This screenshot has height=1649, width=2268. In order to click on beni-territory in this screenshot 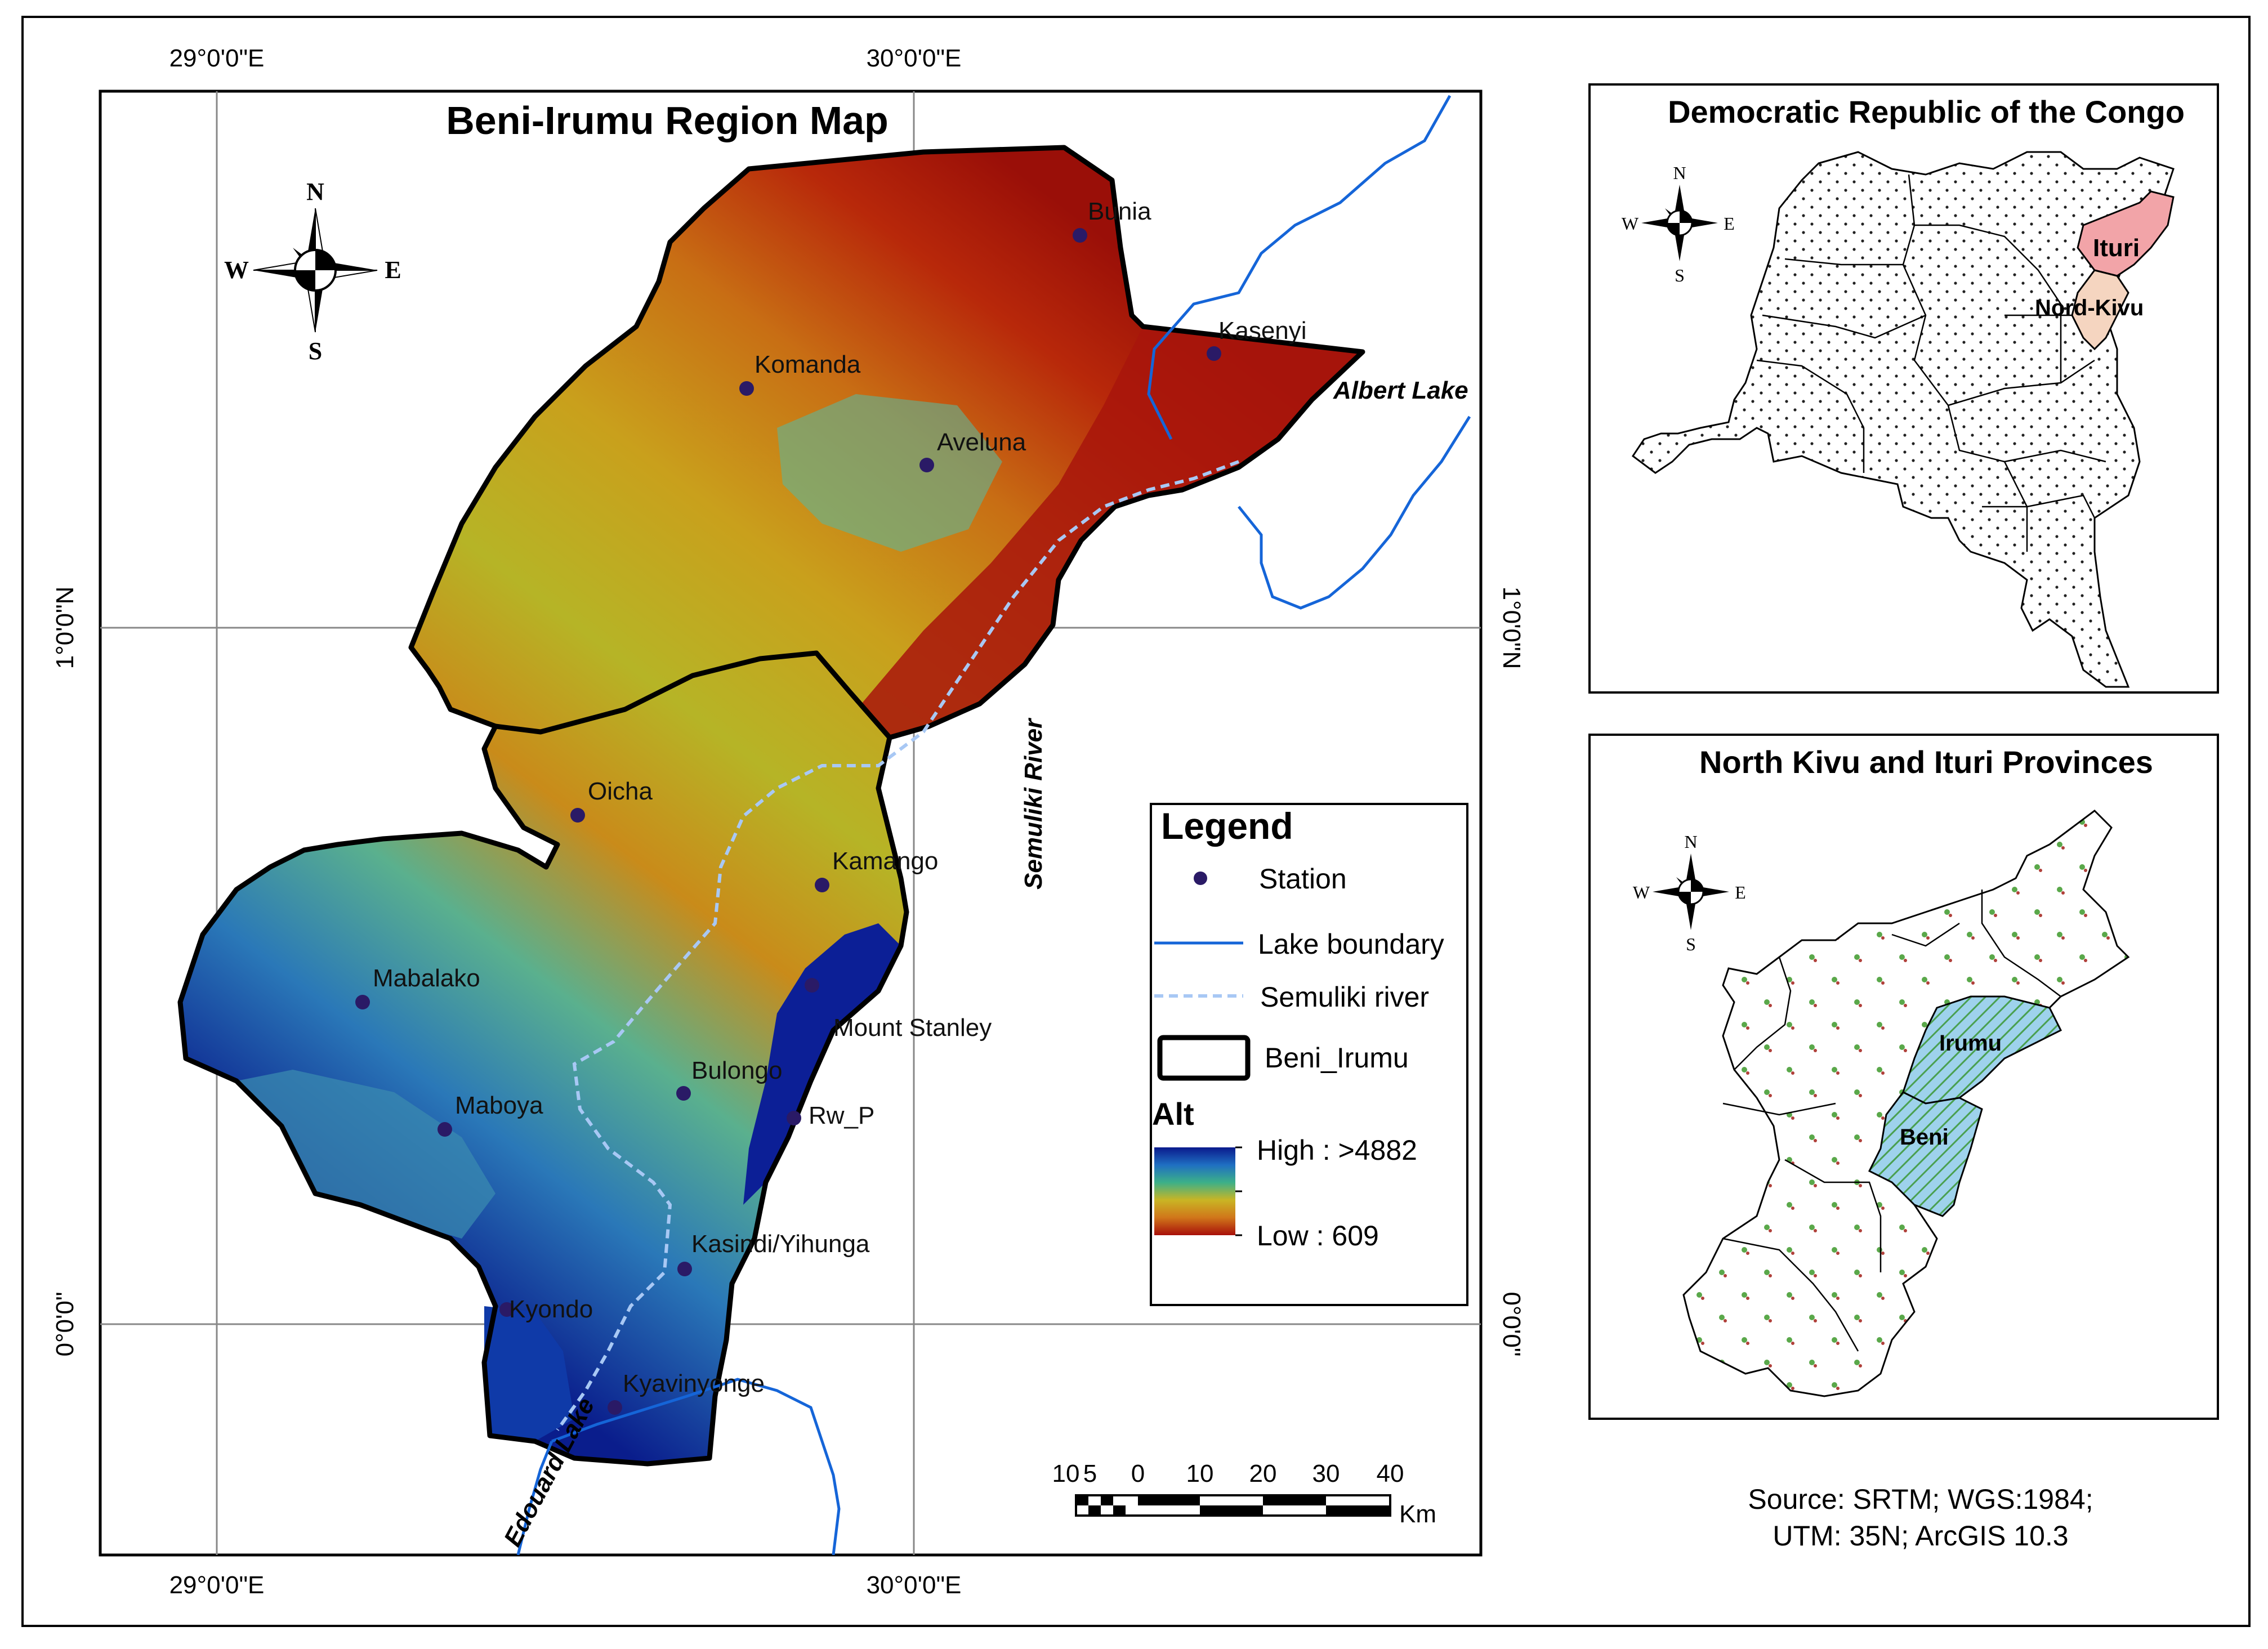, I will do `click(1925, 1154)`.